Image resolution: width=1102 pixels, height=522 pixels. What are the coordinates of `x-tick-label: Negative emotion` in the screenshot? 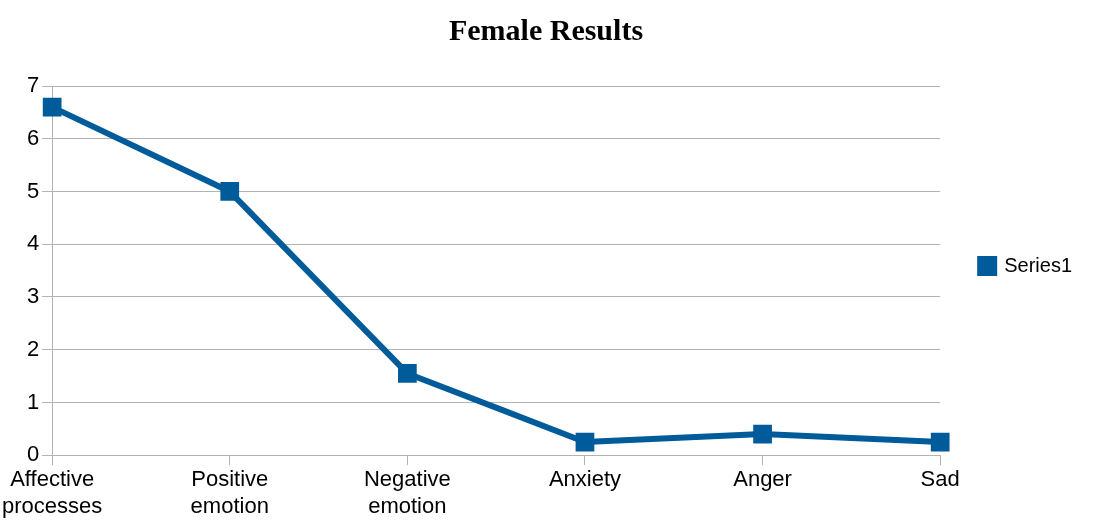 It's located at (407, 492).